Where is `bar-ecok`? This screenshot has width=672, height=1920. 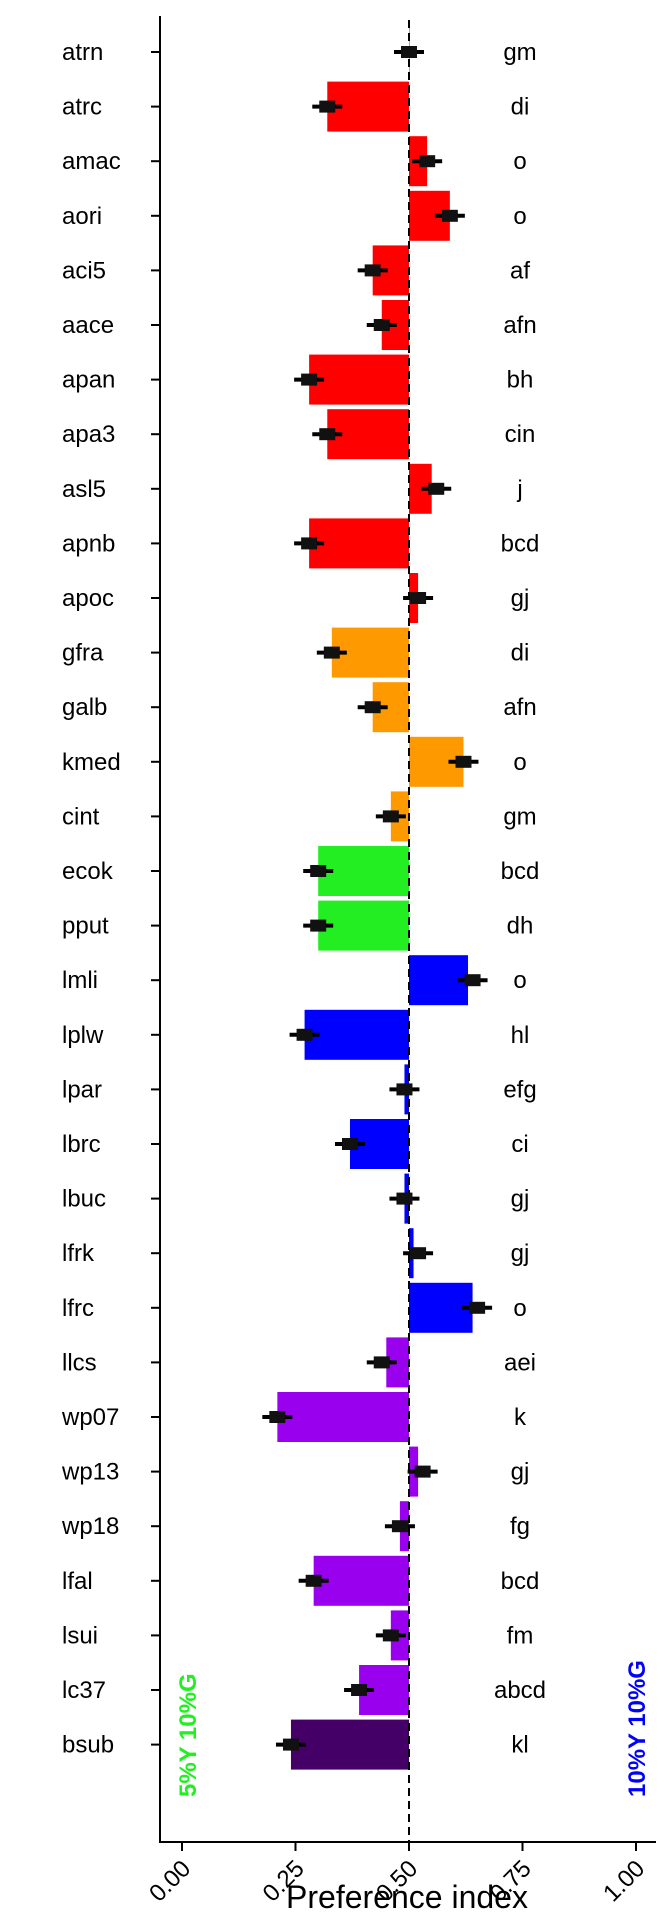
bar-ecok is located at coordinates (363, 871).